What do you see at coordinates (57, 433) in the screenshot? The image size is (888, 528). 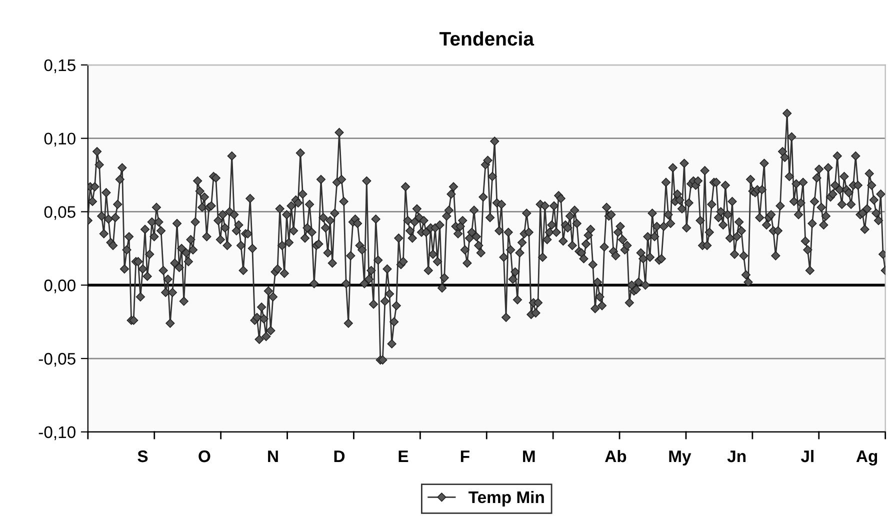 I see `y-tick-label: -0,10` at bounding box center [57, 433].